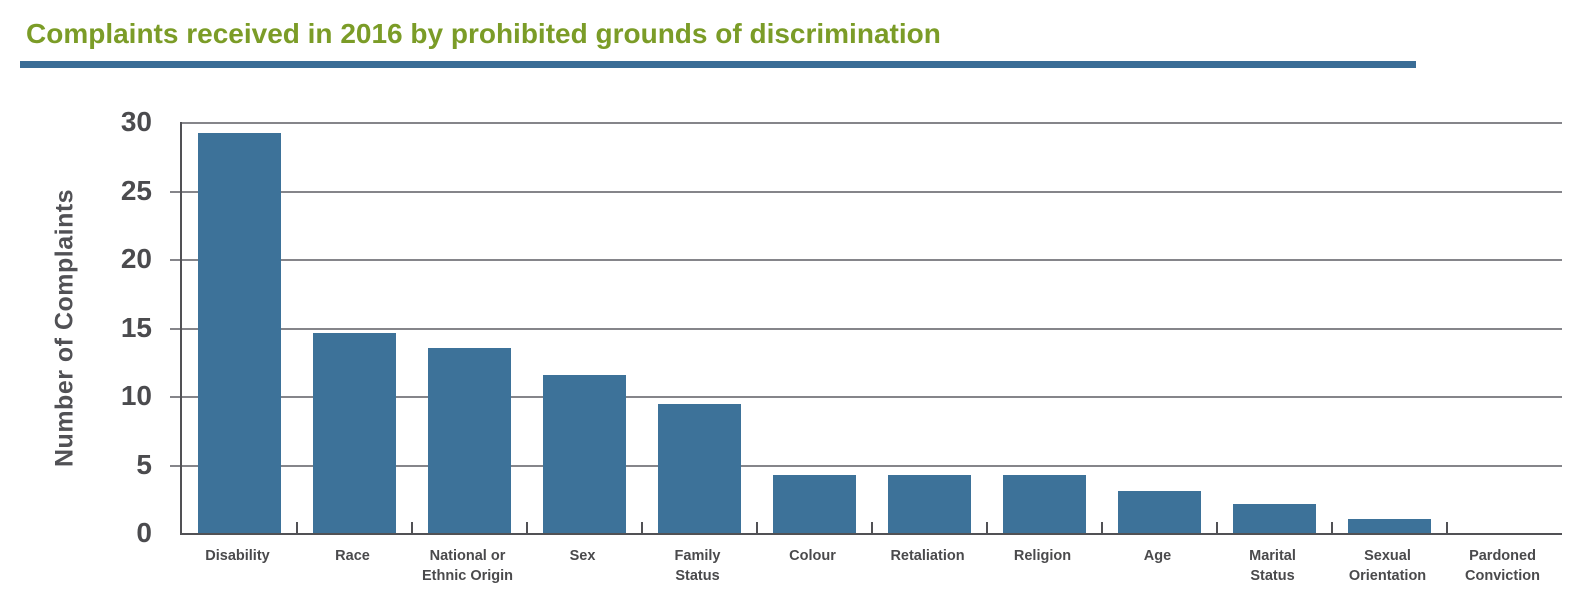 This screenshot has width=1588, height=612. What do you see at coordinates (1157, 556) in the screenshot?
I see `category-label: Age` at bounding box center [1157, 556].